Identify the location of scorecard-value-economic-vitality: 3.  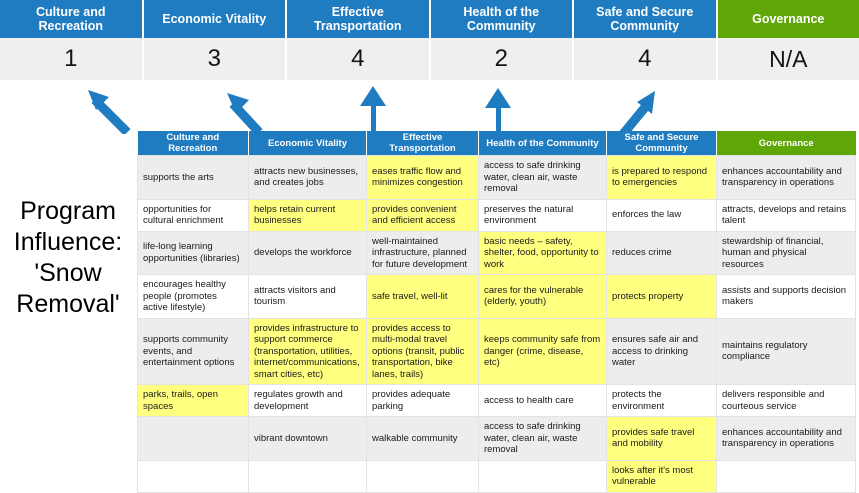
(216, 59).